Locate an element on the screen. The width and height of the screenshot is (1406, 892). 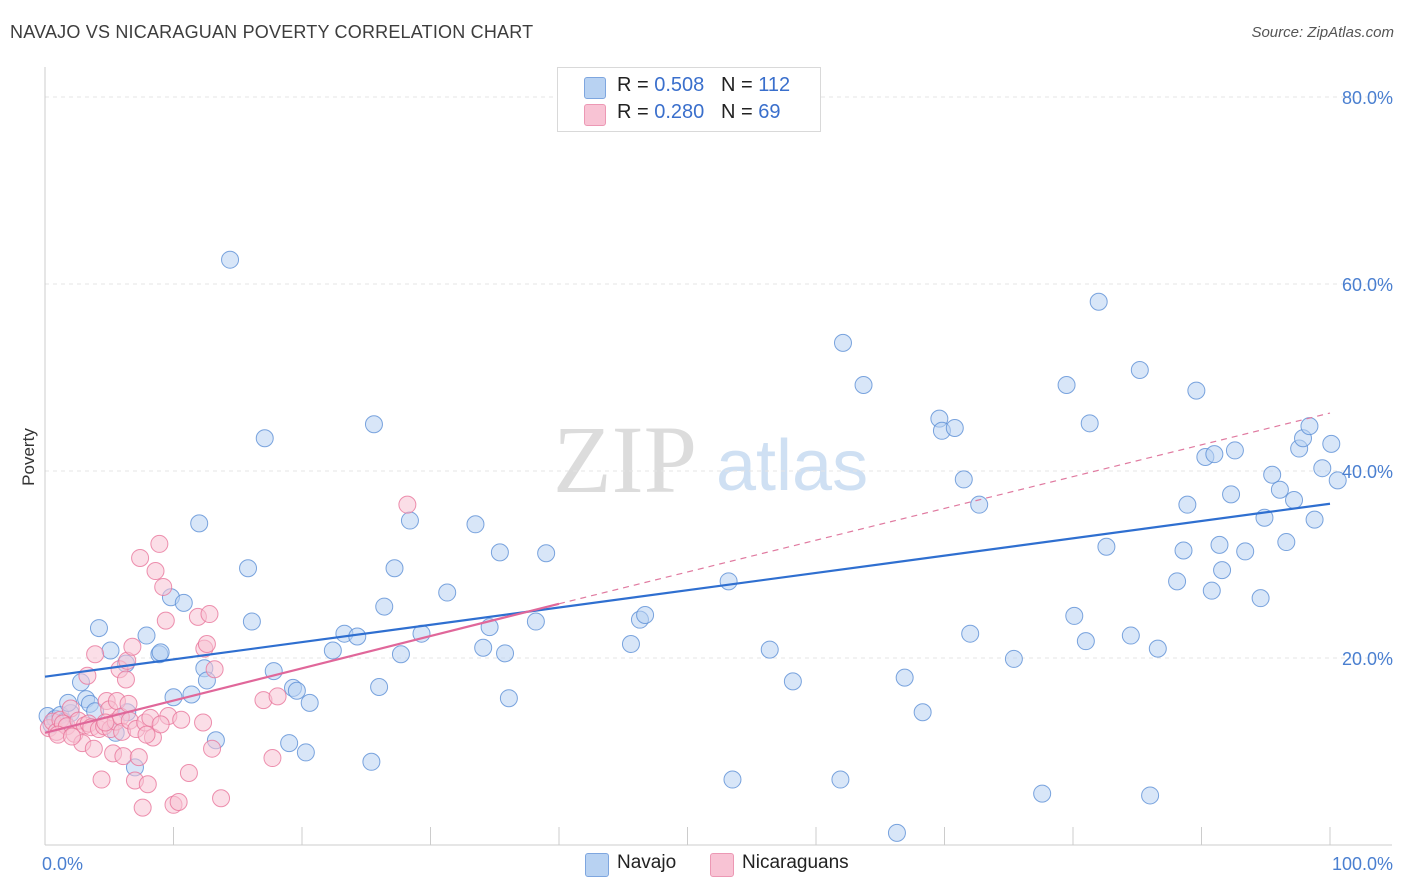
y-axis-label: Poverty is located at coordinates (28, 457).